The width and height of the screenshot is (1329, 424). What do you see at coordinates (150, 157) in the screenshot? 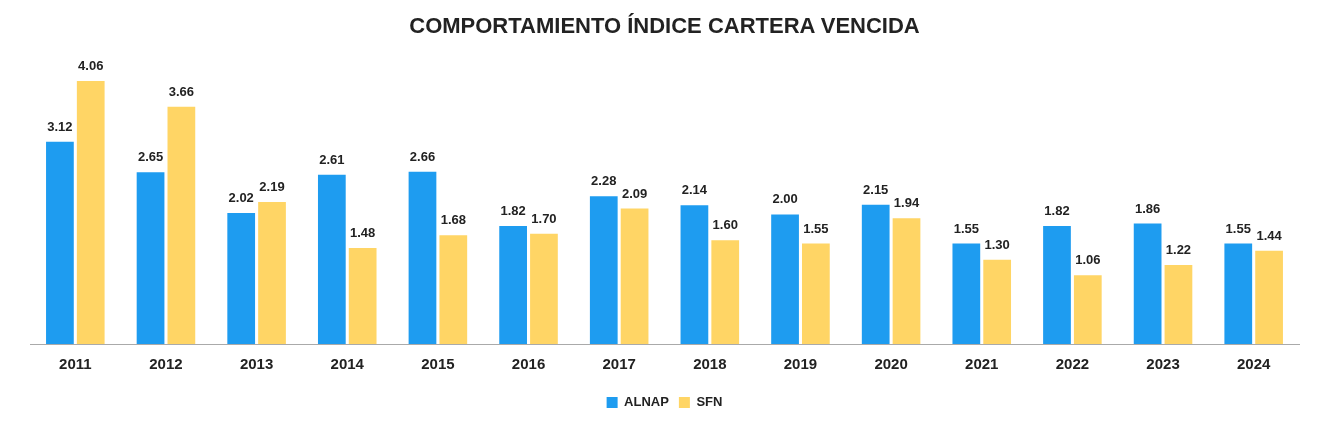
I see `data-label: 2.65` at bounding box center [150, 157].